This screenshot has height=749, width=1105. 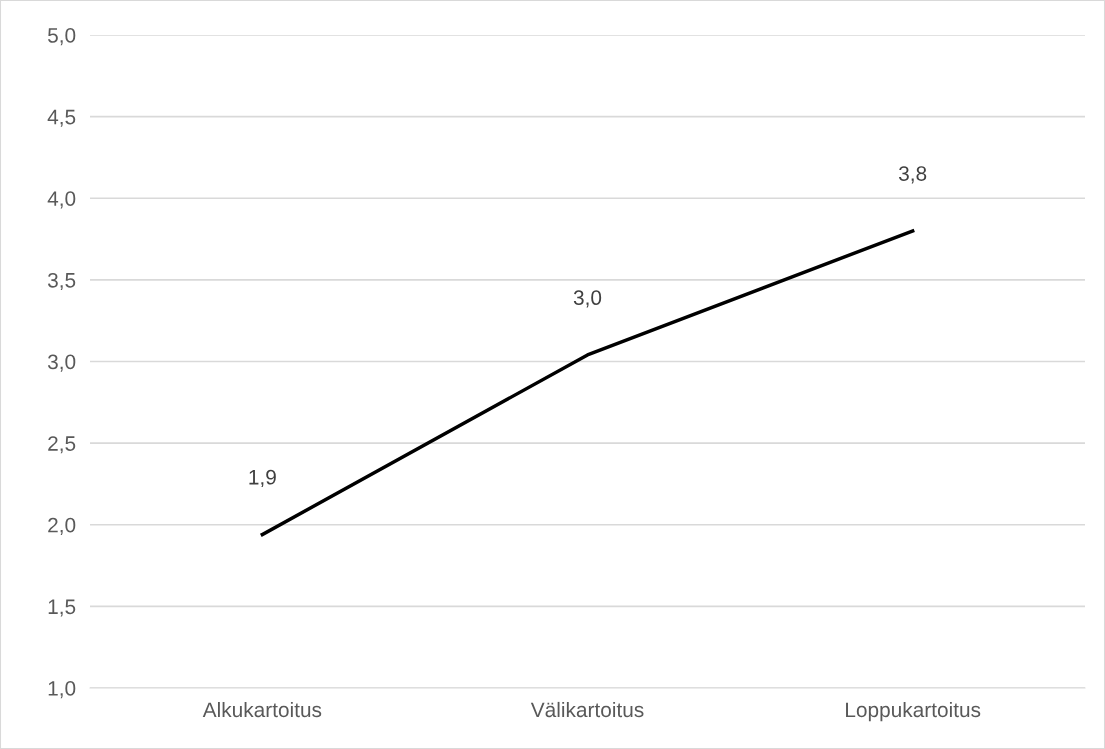 I want to click on y-tick-label: 2,0, so click(x=62, y=526).